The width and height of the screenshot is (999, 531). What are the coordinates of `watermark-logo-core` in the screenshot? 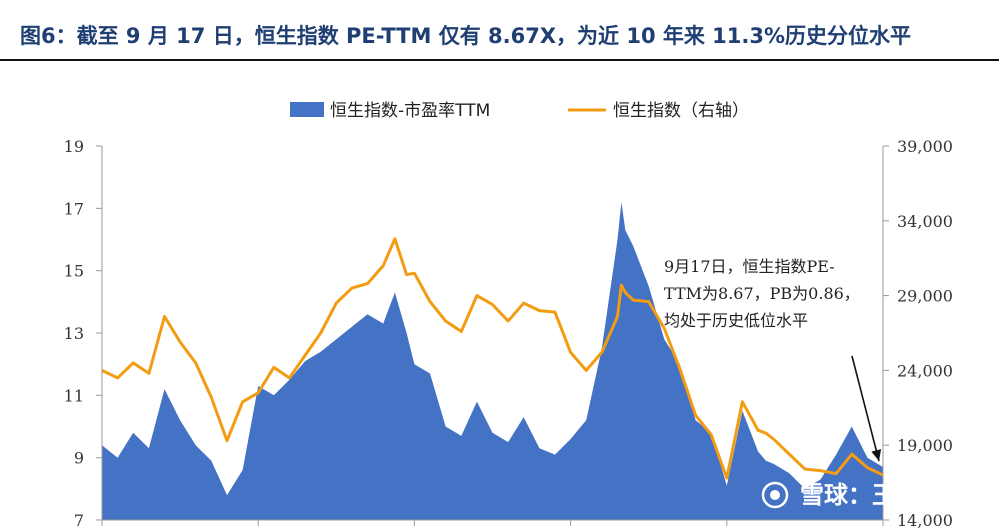 It's located at (775, 495).